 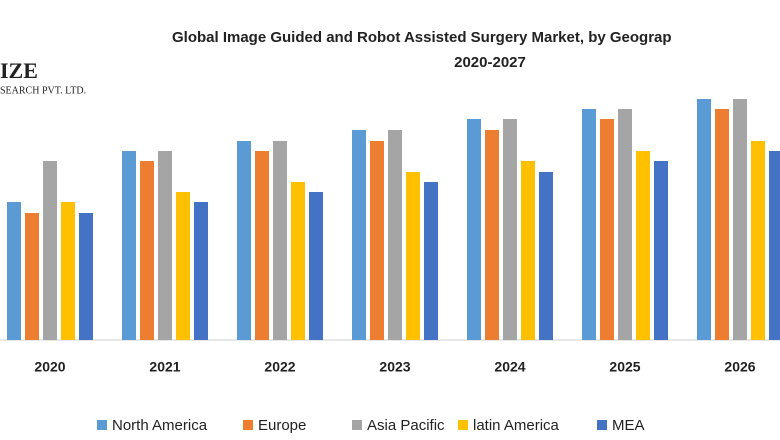 What do you see at coordinates (279, 367) in the screenshot?
I see `x-tick-label: 2022` at bounding box center [279, 367].